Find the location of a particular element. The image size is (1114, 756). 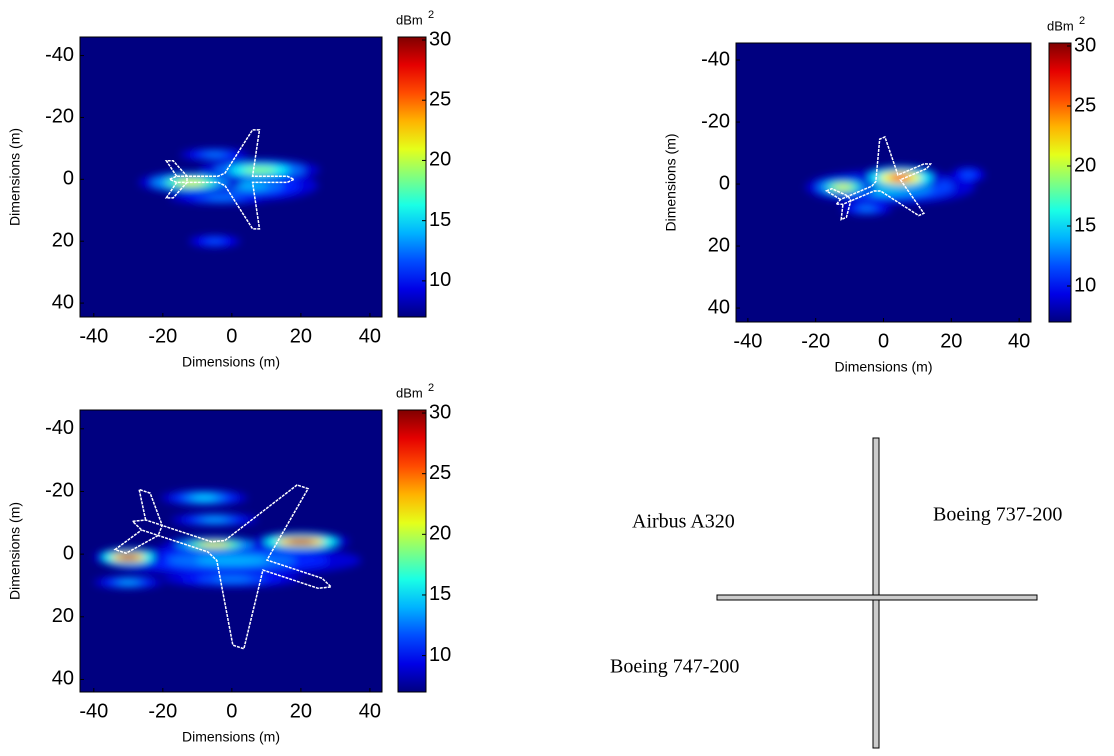

vertical-bar is located at coordinates (876, 593).